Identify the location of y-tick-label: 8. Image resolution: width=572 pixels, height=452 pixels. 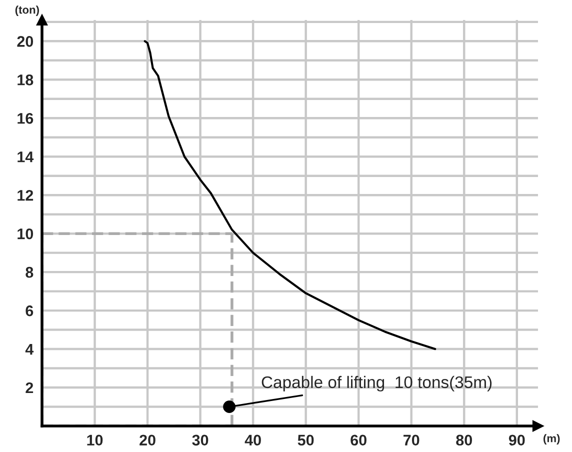
(30, 272).